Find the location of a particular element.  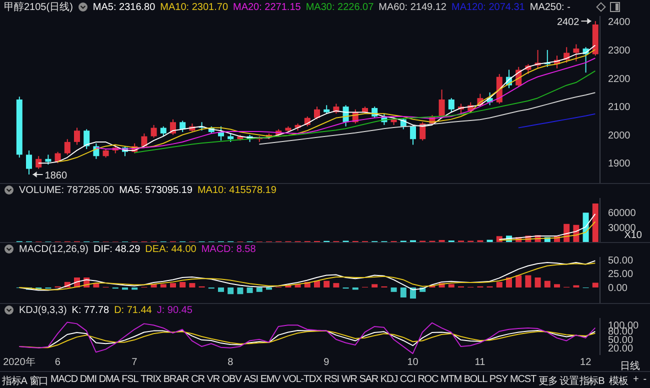

text: MA20: 2271.15 is located at coordinates (267, 7).